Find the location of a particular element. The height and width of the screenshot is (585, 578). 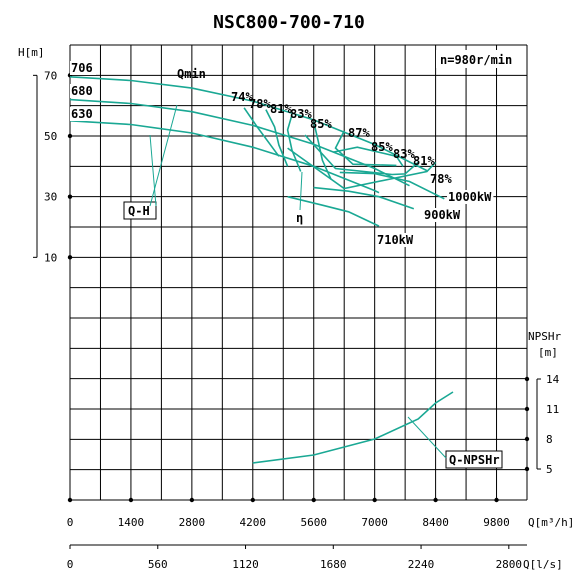

npshr-axis: NPSHr [m] 14 11 8 5 is located at coordinates (542, 403).